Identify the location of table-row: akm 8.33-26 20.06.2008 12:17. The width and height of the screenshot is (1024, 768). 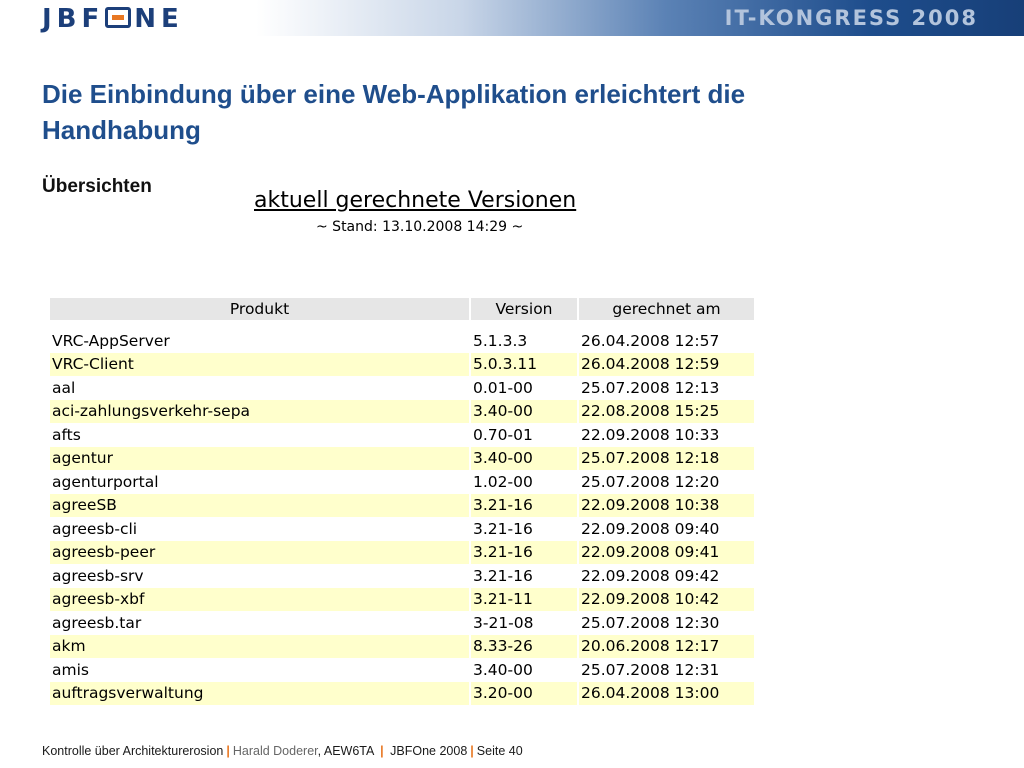
(402, 646).